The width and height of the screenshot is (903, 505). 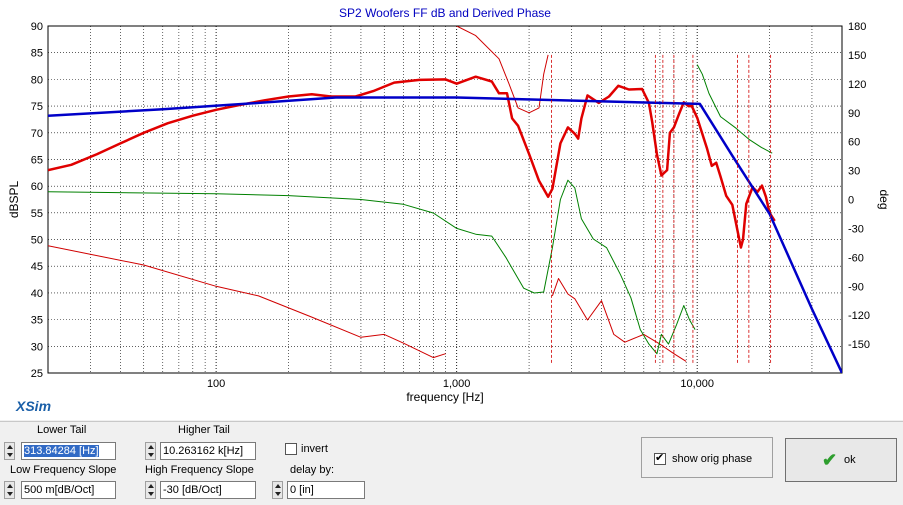 I want to click on ok-button-label: ok, so click(x=850, y=460).